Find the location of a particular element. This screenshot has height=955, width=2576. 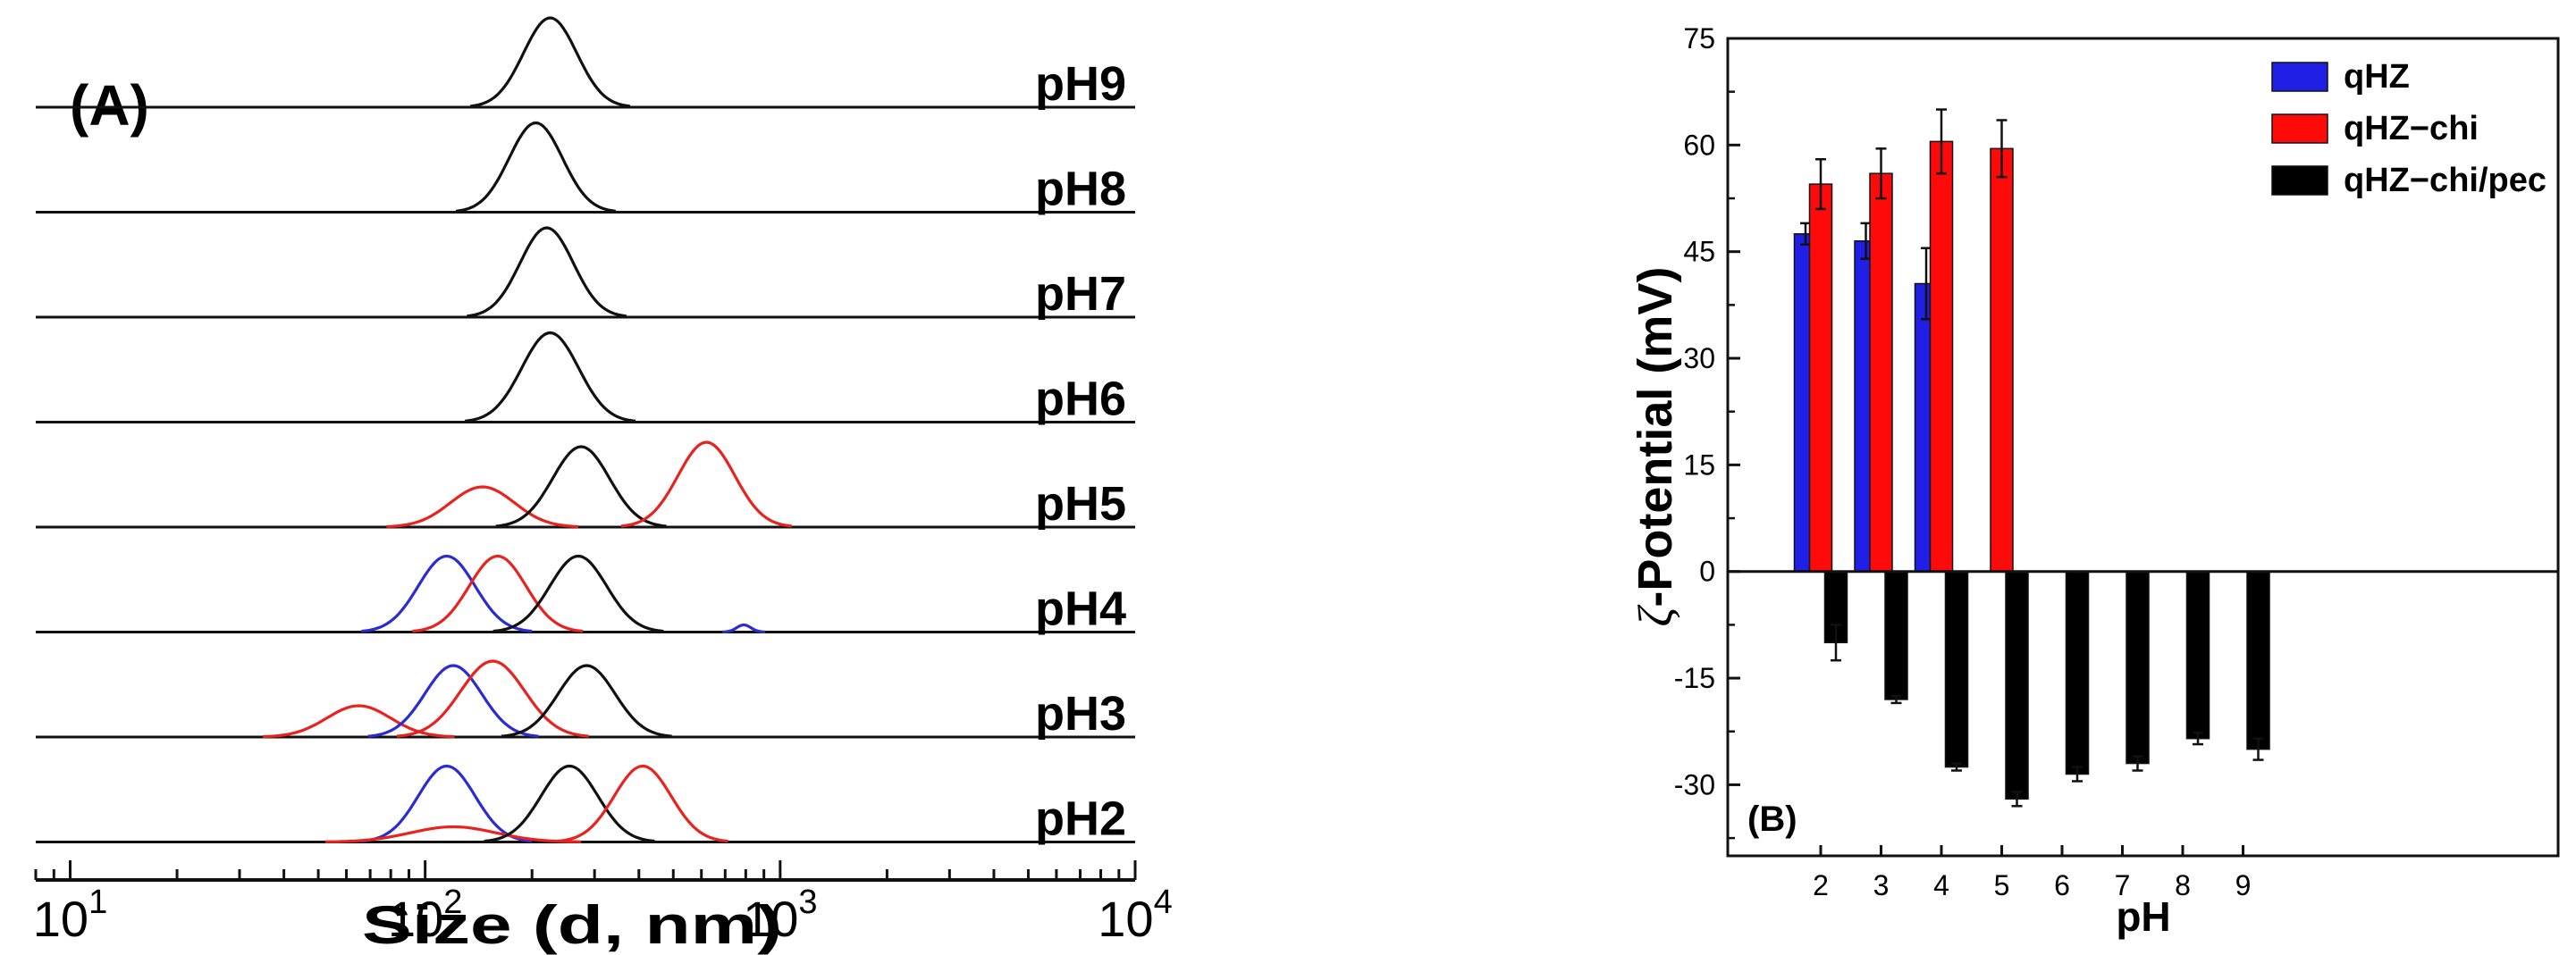

legend-label: qHZ−chi is located at coordinates (2412, 128).